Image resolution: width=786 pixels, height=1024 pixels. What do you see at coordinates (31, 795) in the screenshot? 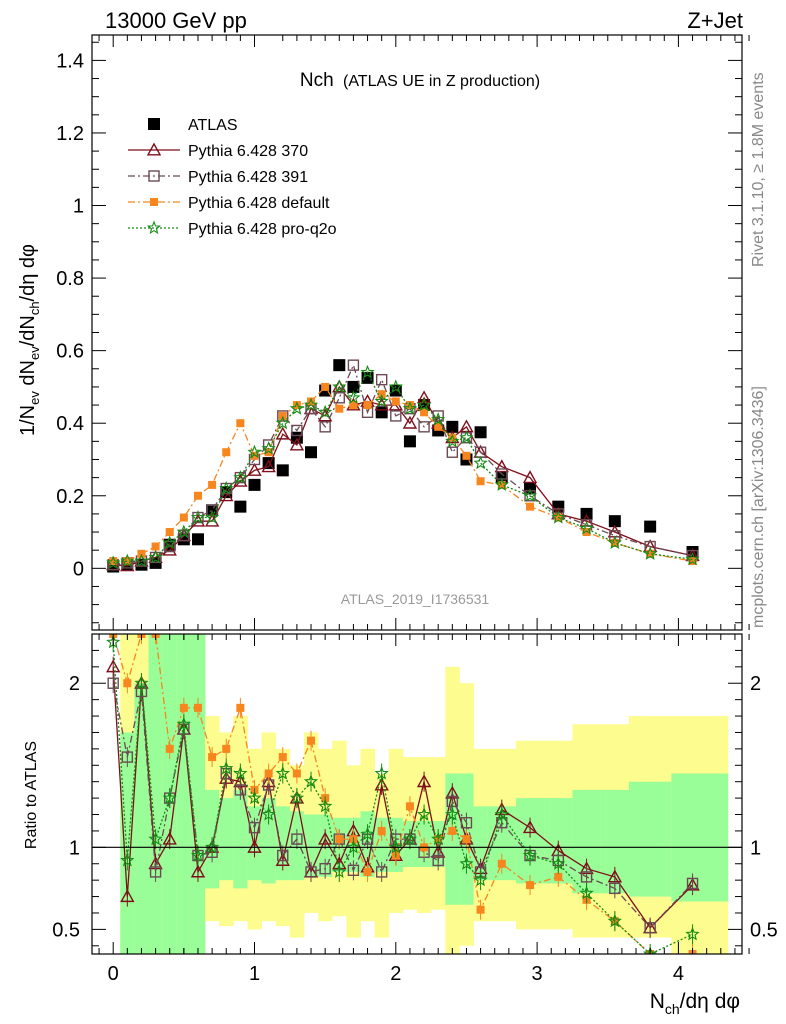
I see `y-axis-label-ratio: Ratio to ATLAS` at bounding box center [31, 795].